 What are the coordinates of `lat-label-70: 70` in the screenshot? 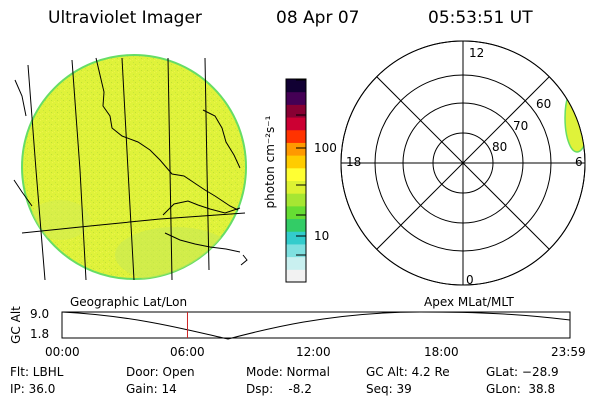 It's located at (521, 126).